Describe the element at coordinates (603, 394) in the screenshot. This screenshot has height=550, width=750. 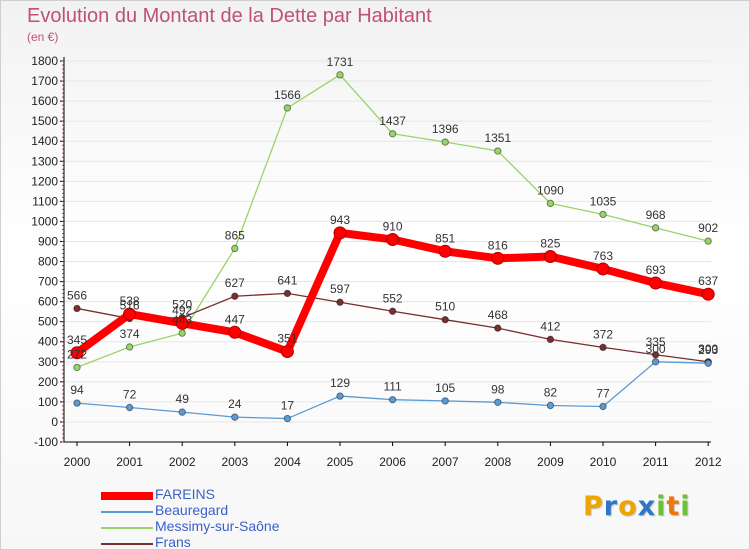
I see `data-label: 77` at that location.